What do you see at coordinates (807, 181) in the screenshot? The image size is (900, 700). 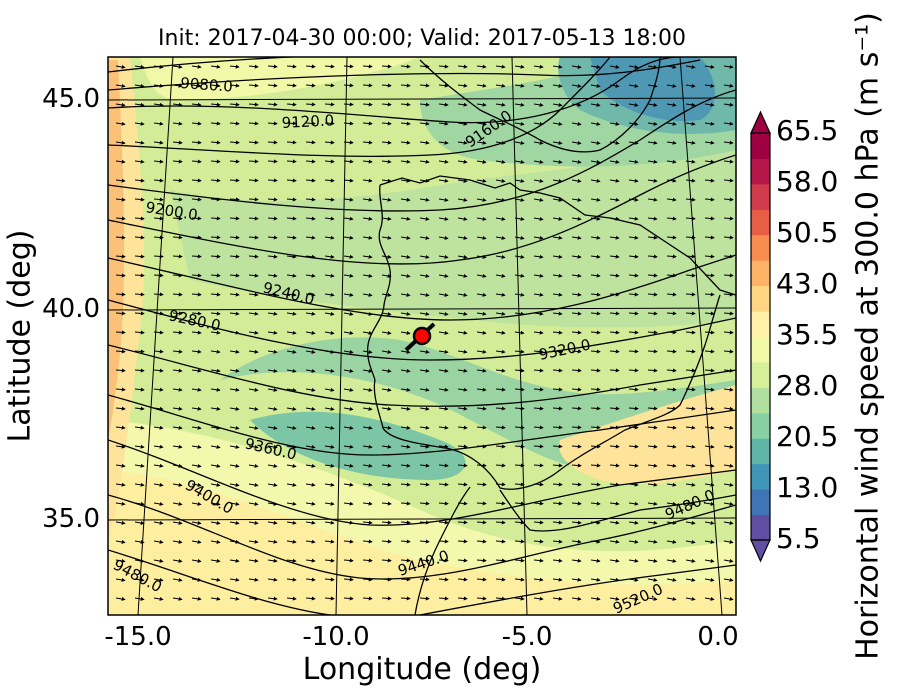 I see `colorbar-tick-label: 58.0` at bounding box center [807, 181].